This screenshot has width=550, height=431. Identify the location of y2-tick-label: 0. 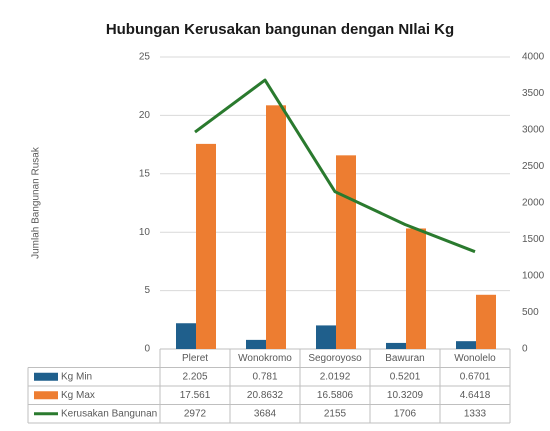
(525, 349).